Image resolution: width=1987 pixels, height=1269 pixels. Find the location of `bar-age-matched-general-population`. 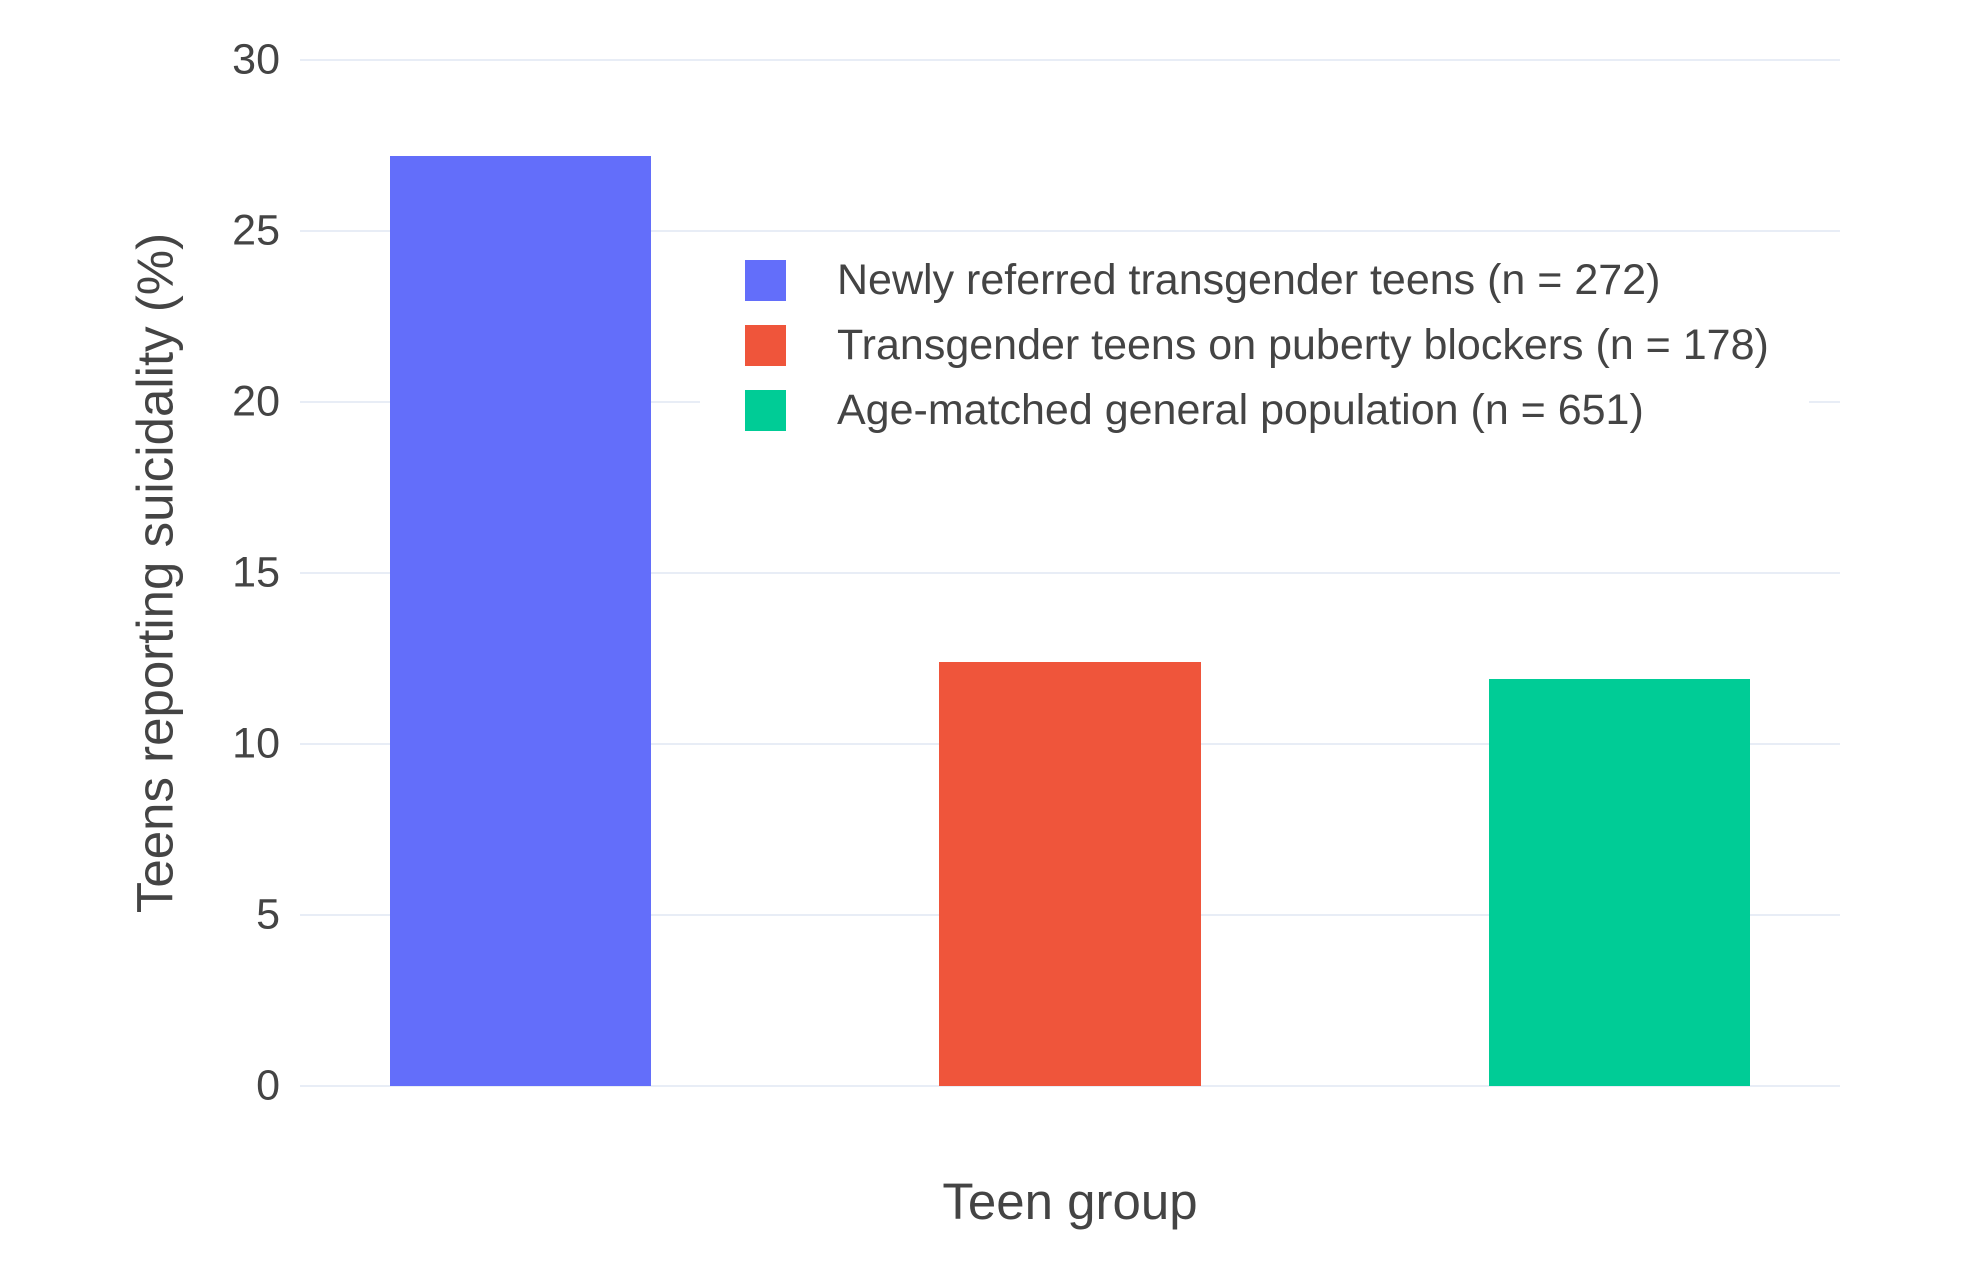

bar-age-matched-general-population is located at coordinates (1620, 882).